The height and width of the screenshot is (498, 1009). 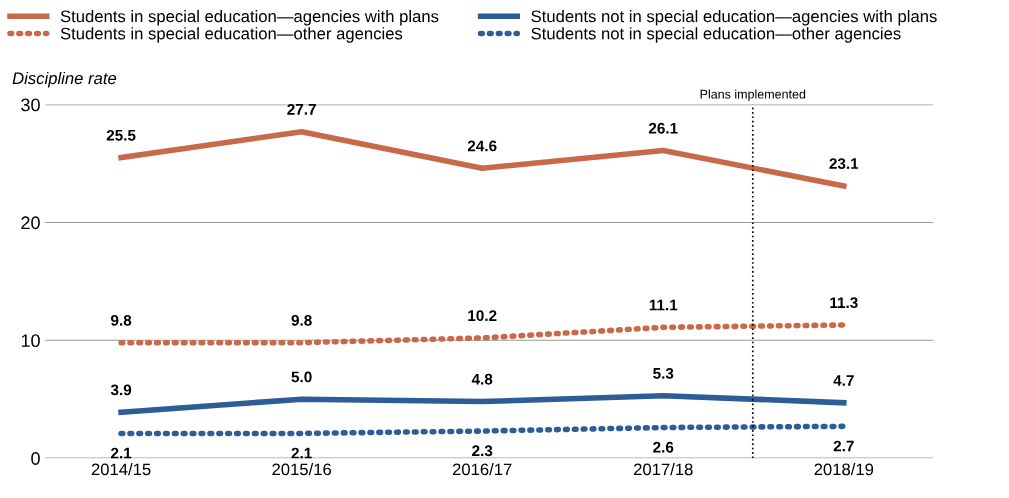 I want to click on x-tick-label: 2014/15, so click(x=121, y=469).